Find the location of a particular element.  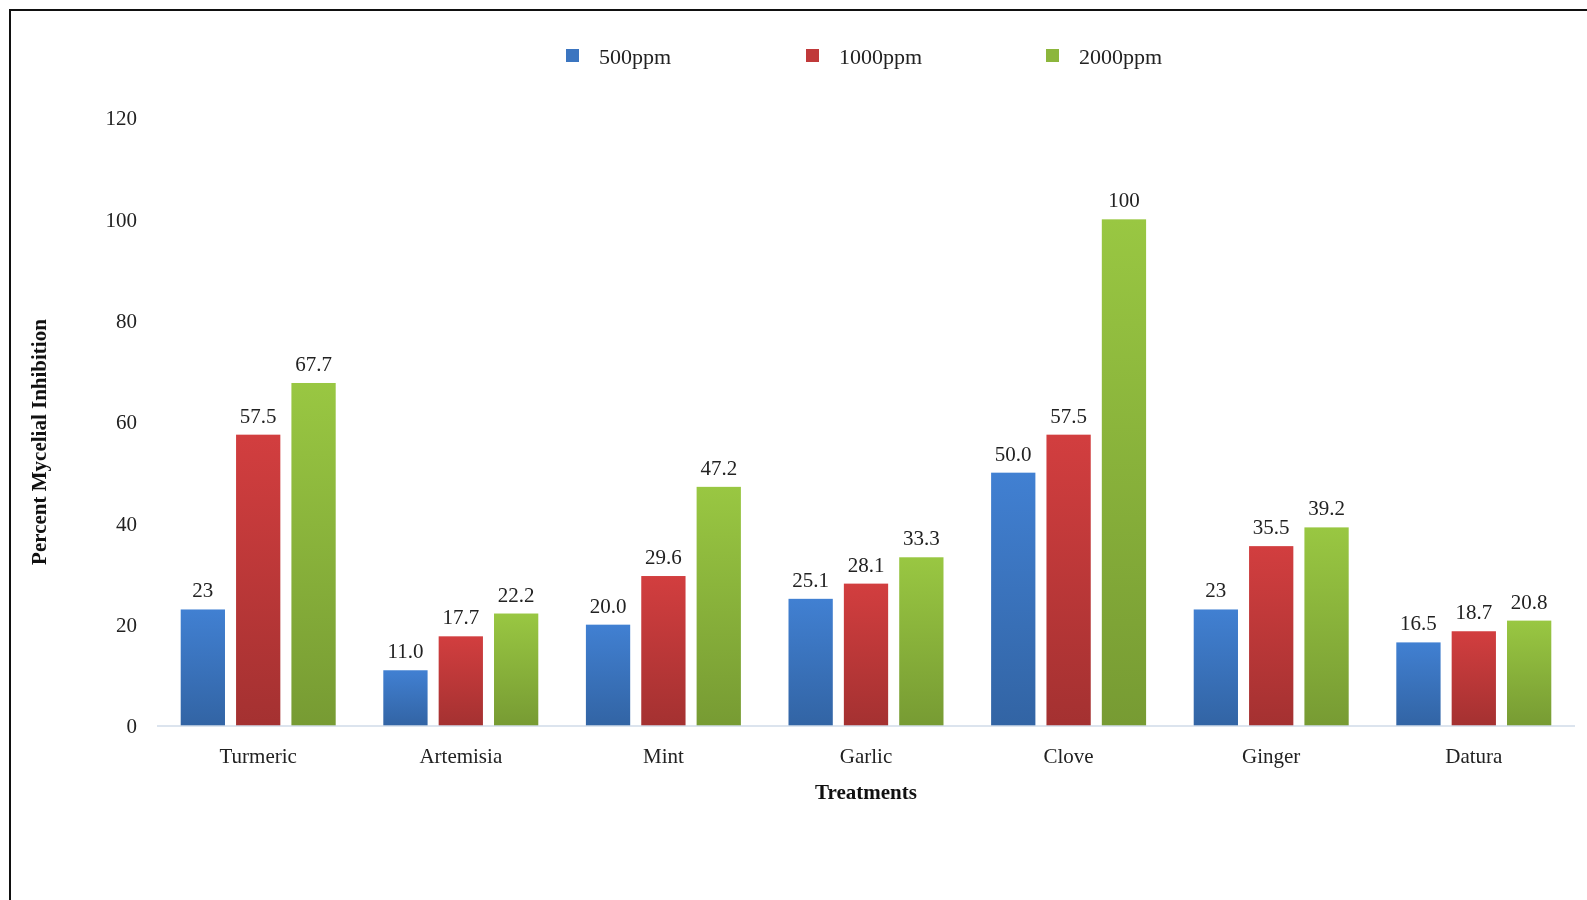

data-label: 29.6 is located at coordinates (663, 557).